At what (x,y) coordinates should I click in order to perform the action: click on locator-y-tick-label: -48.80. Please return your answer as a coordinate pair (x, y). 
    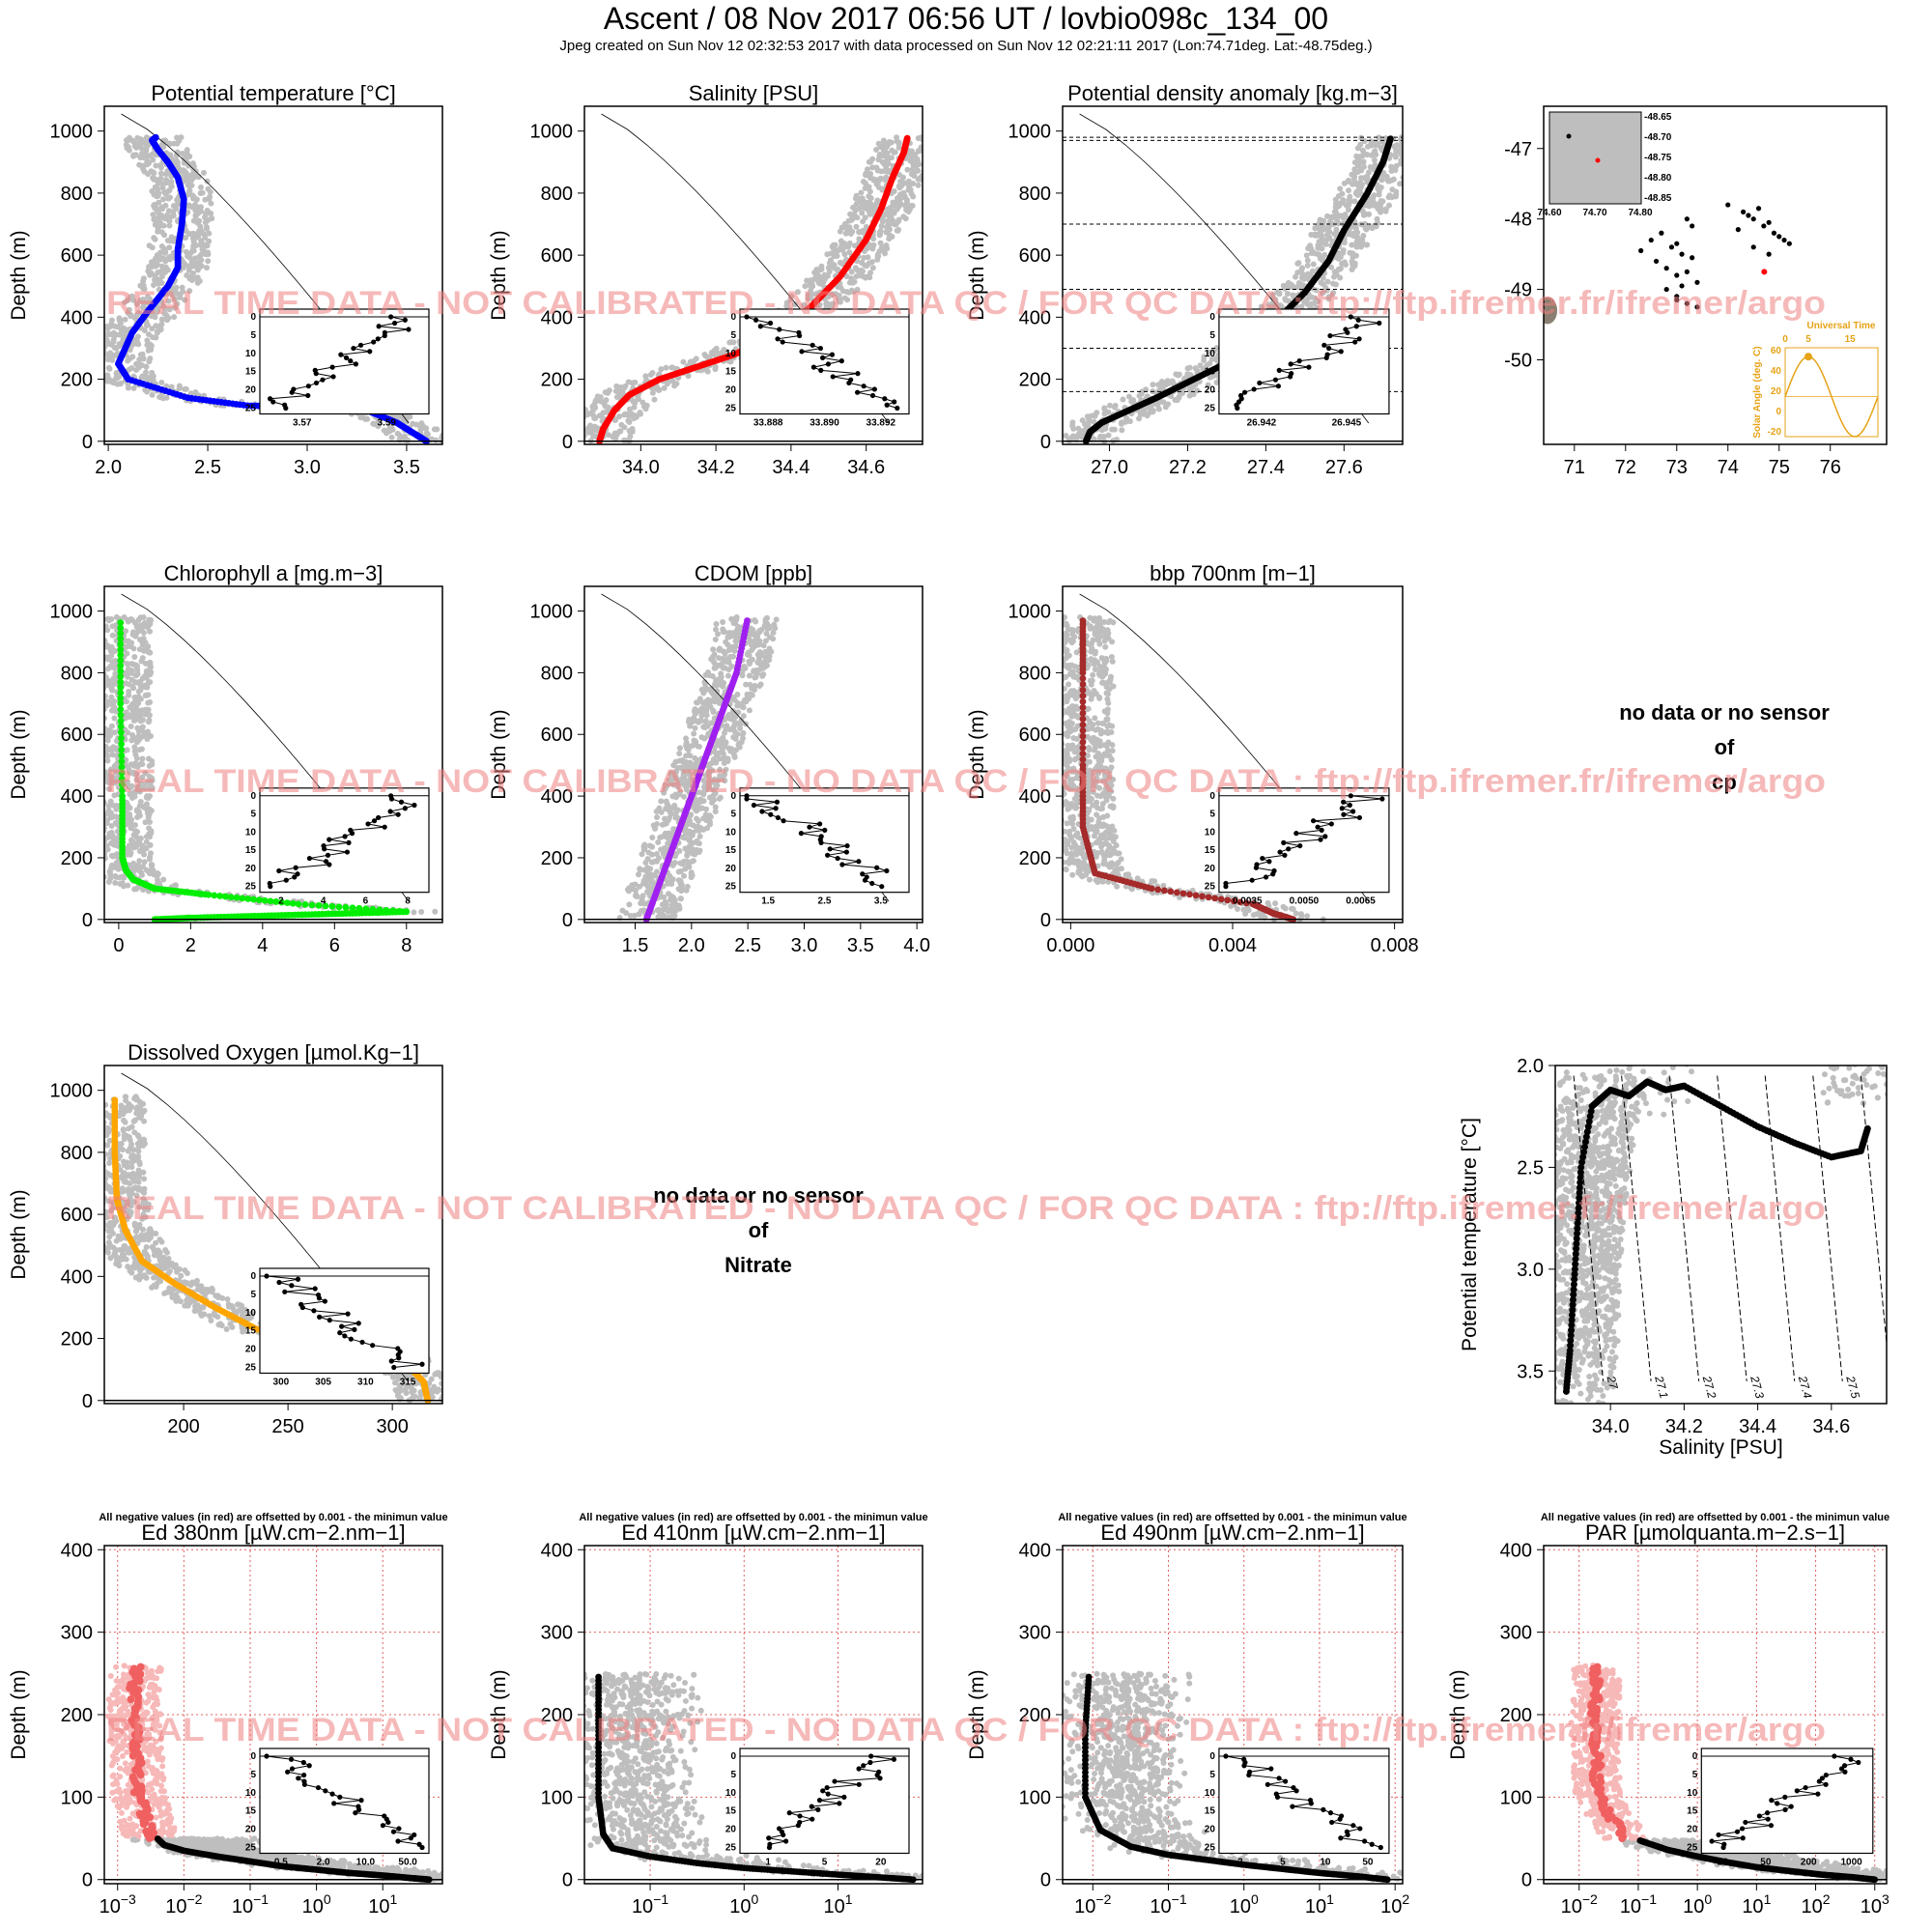
    Looking at the image, I should click on (1658, 178).